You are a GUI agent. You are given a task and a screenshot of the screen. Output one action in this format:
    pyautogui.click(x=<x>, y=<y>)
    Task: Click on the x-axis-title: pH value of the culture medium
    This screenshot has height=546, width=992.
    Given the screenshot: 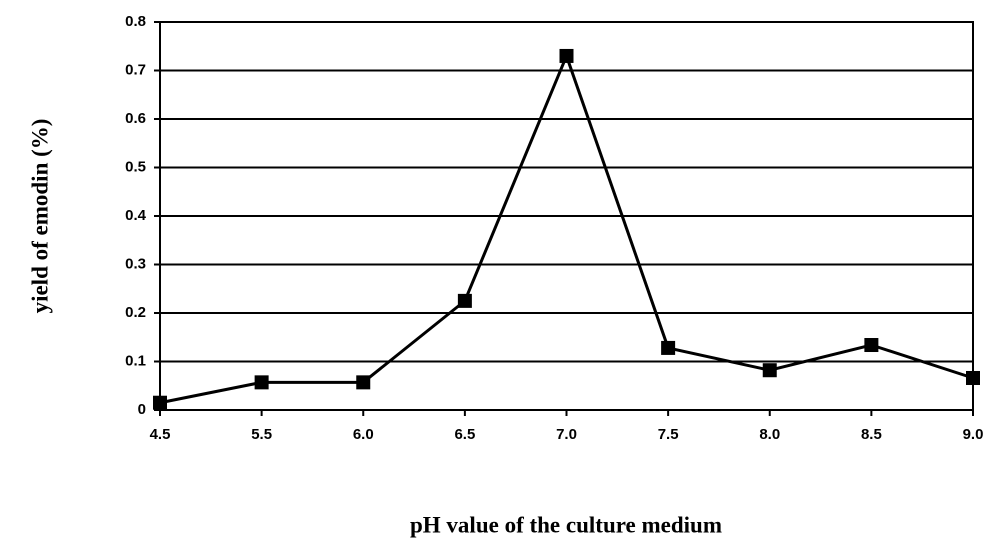 What is the action you would take?
    pyautogui.click(x=566, y=524)
    